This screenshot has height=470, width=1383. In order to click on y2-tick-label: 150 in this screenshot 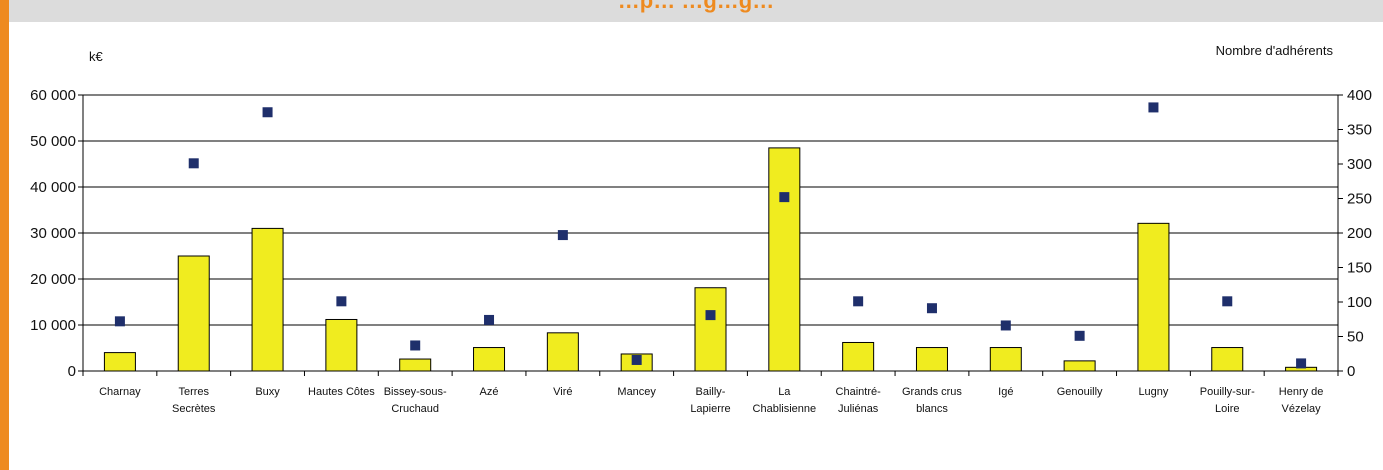, I will do `click(1359, 268)`.